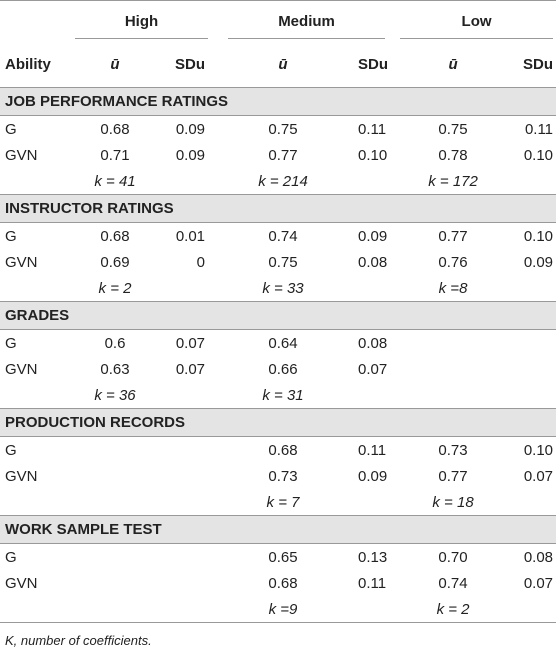 The image size is (556, 652). Describe the element at coordinates (283, 395) in the screenshot. I see `k-count: k = 31` at that location.